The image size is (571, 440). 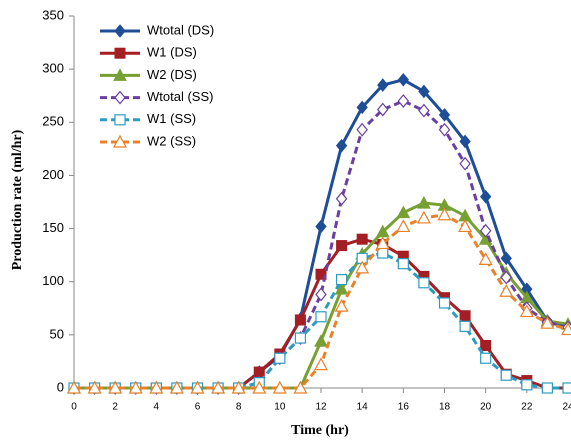 I want to click on x-tick-label: 16, so click(x=404, y=407).